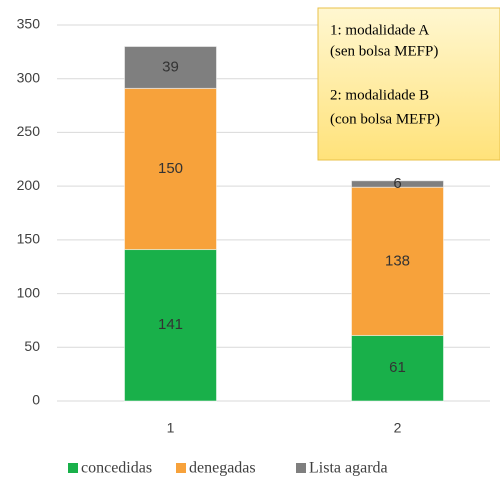 Image resolution: width=500 pixels, height=489 pixels. I want to click on data-label: 6, so click(397, 183).